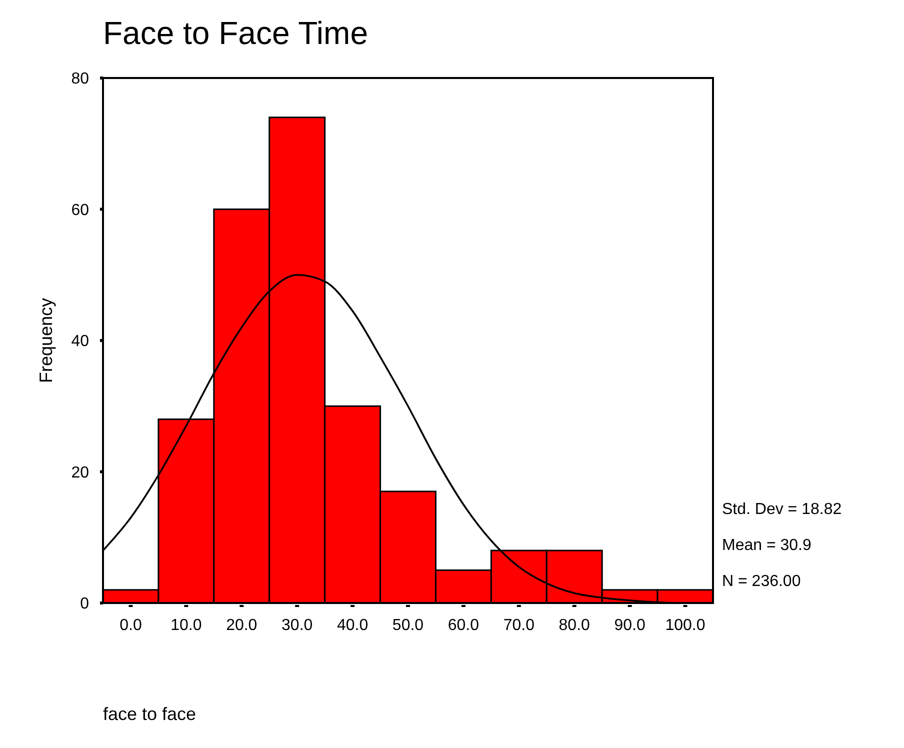 The width and height of the screenshot is (904, 748). Describe the element at coordinates (149, 714) in the screenshot. I see `x-axis-title: face to face` at that location.